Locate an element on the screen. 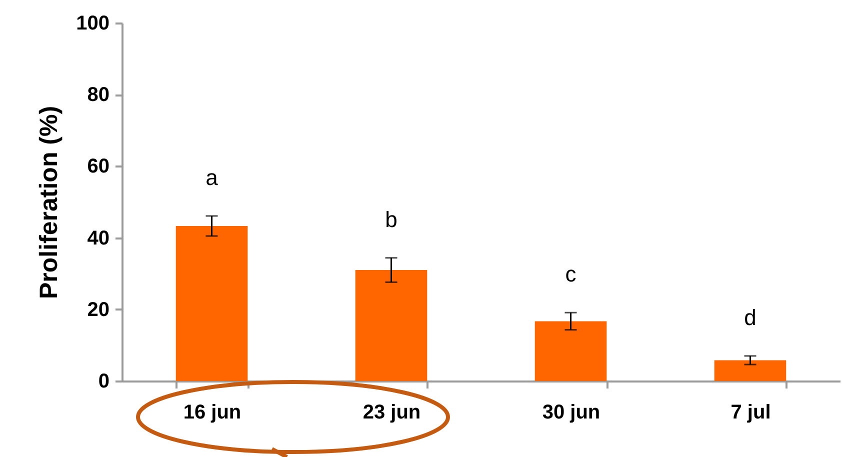 The height and width of the screenshot is (457, 842). x-tick-label: 30 jun is located at coordinates (571, 413).